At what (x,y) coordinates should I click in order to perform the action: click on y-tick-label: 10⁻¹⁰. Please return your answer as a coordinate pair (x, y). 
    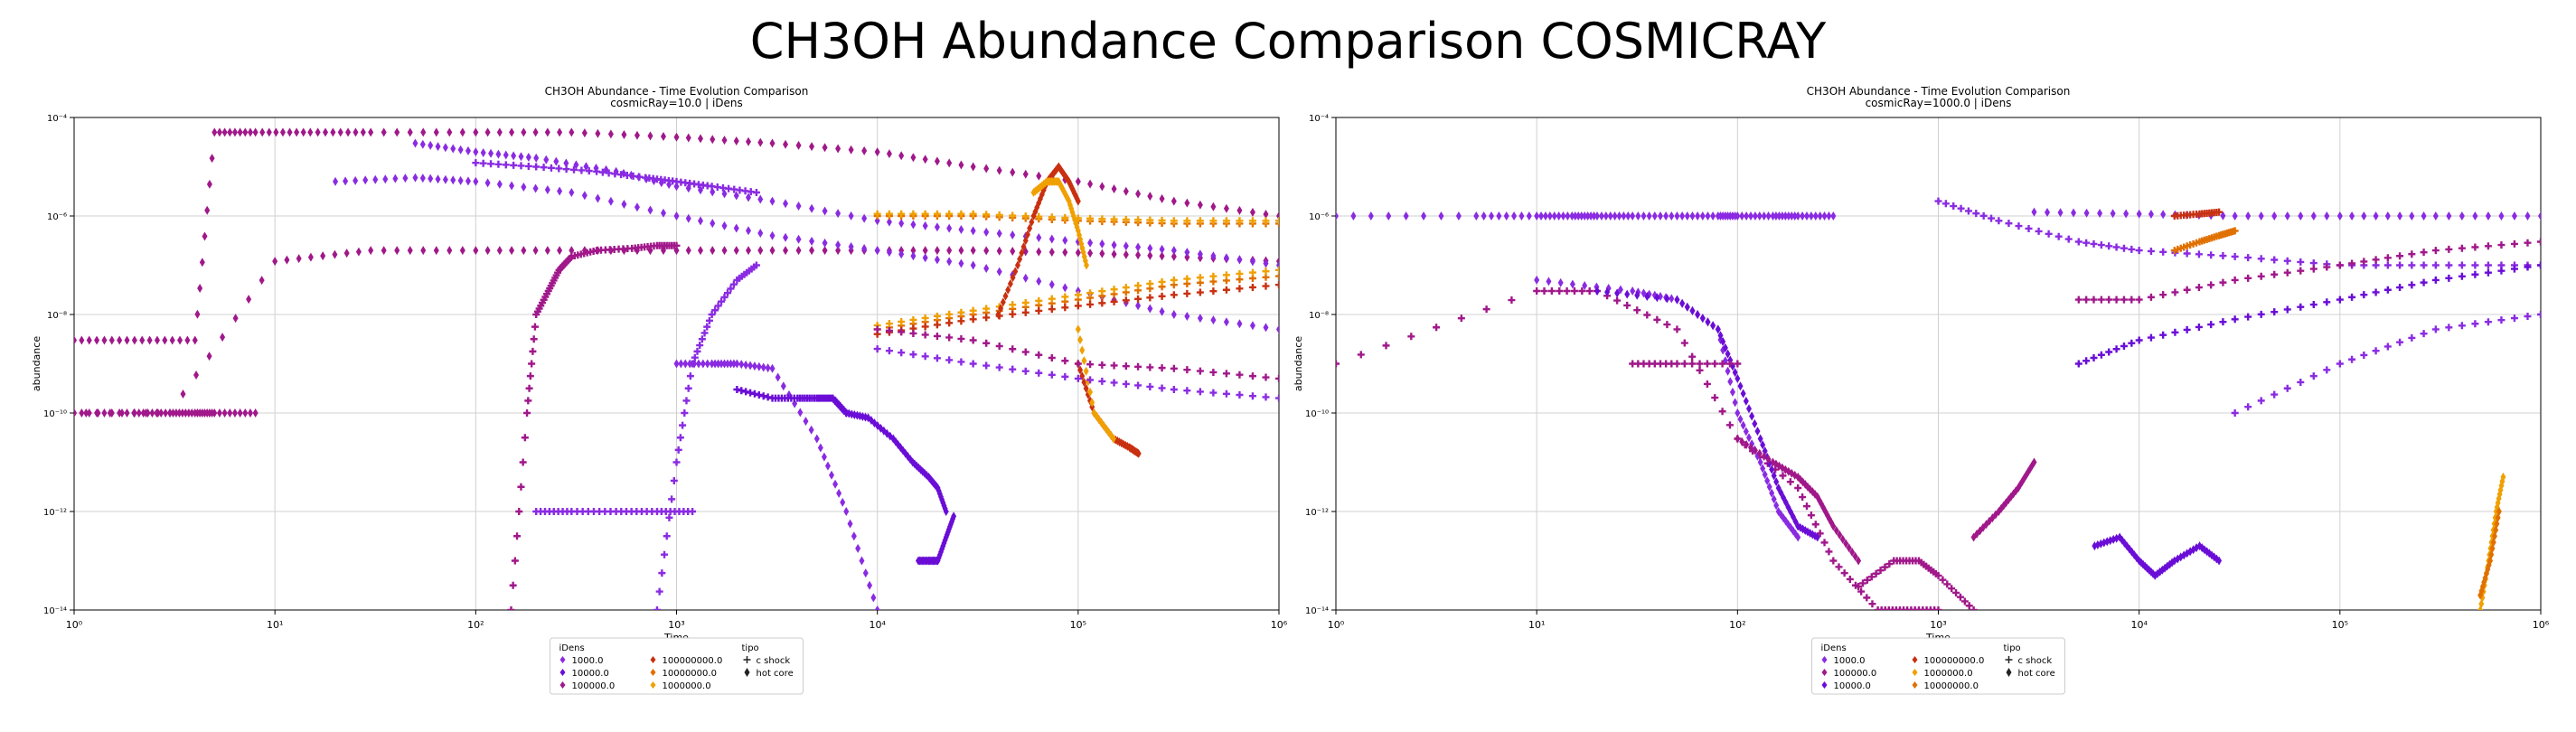
    Looking at the image, I should click on (1317, 414).